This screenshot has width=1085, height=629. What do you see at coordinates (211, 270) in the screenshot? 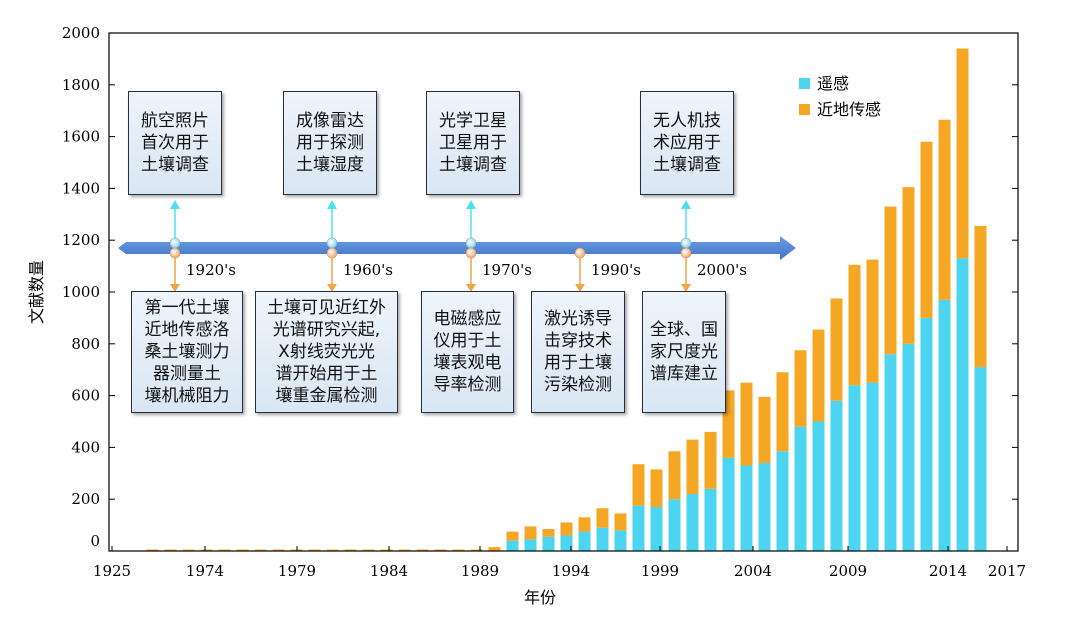
I see `milestone-year: 1920's` at bounding box center [211, 270].